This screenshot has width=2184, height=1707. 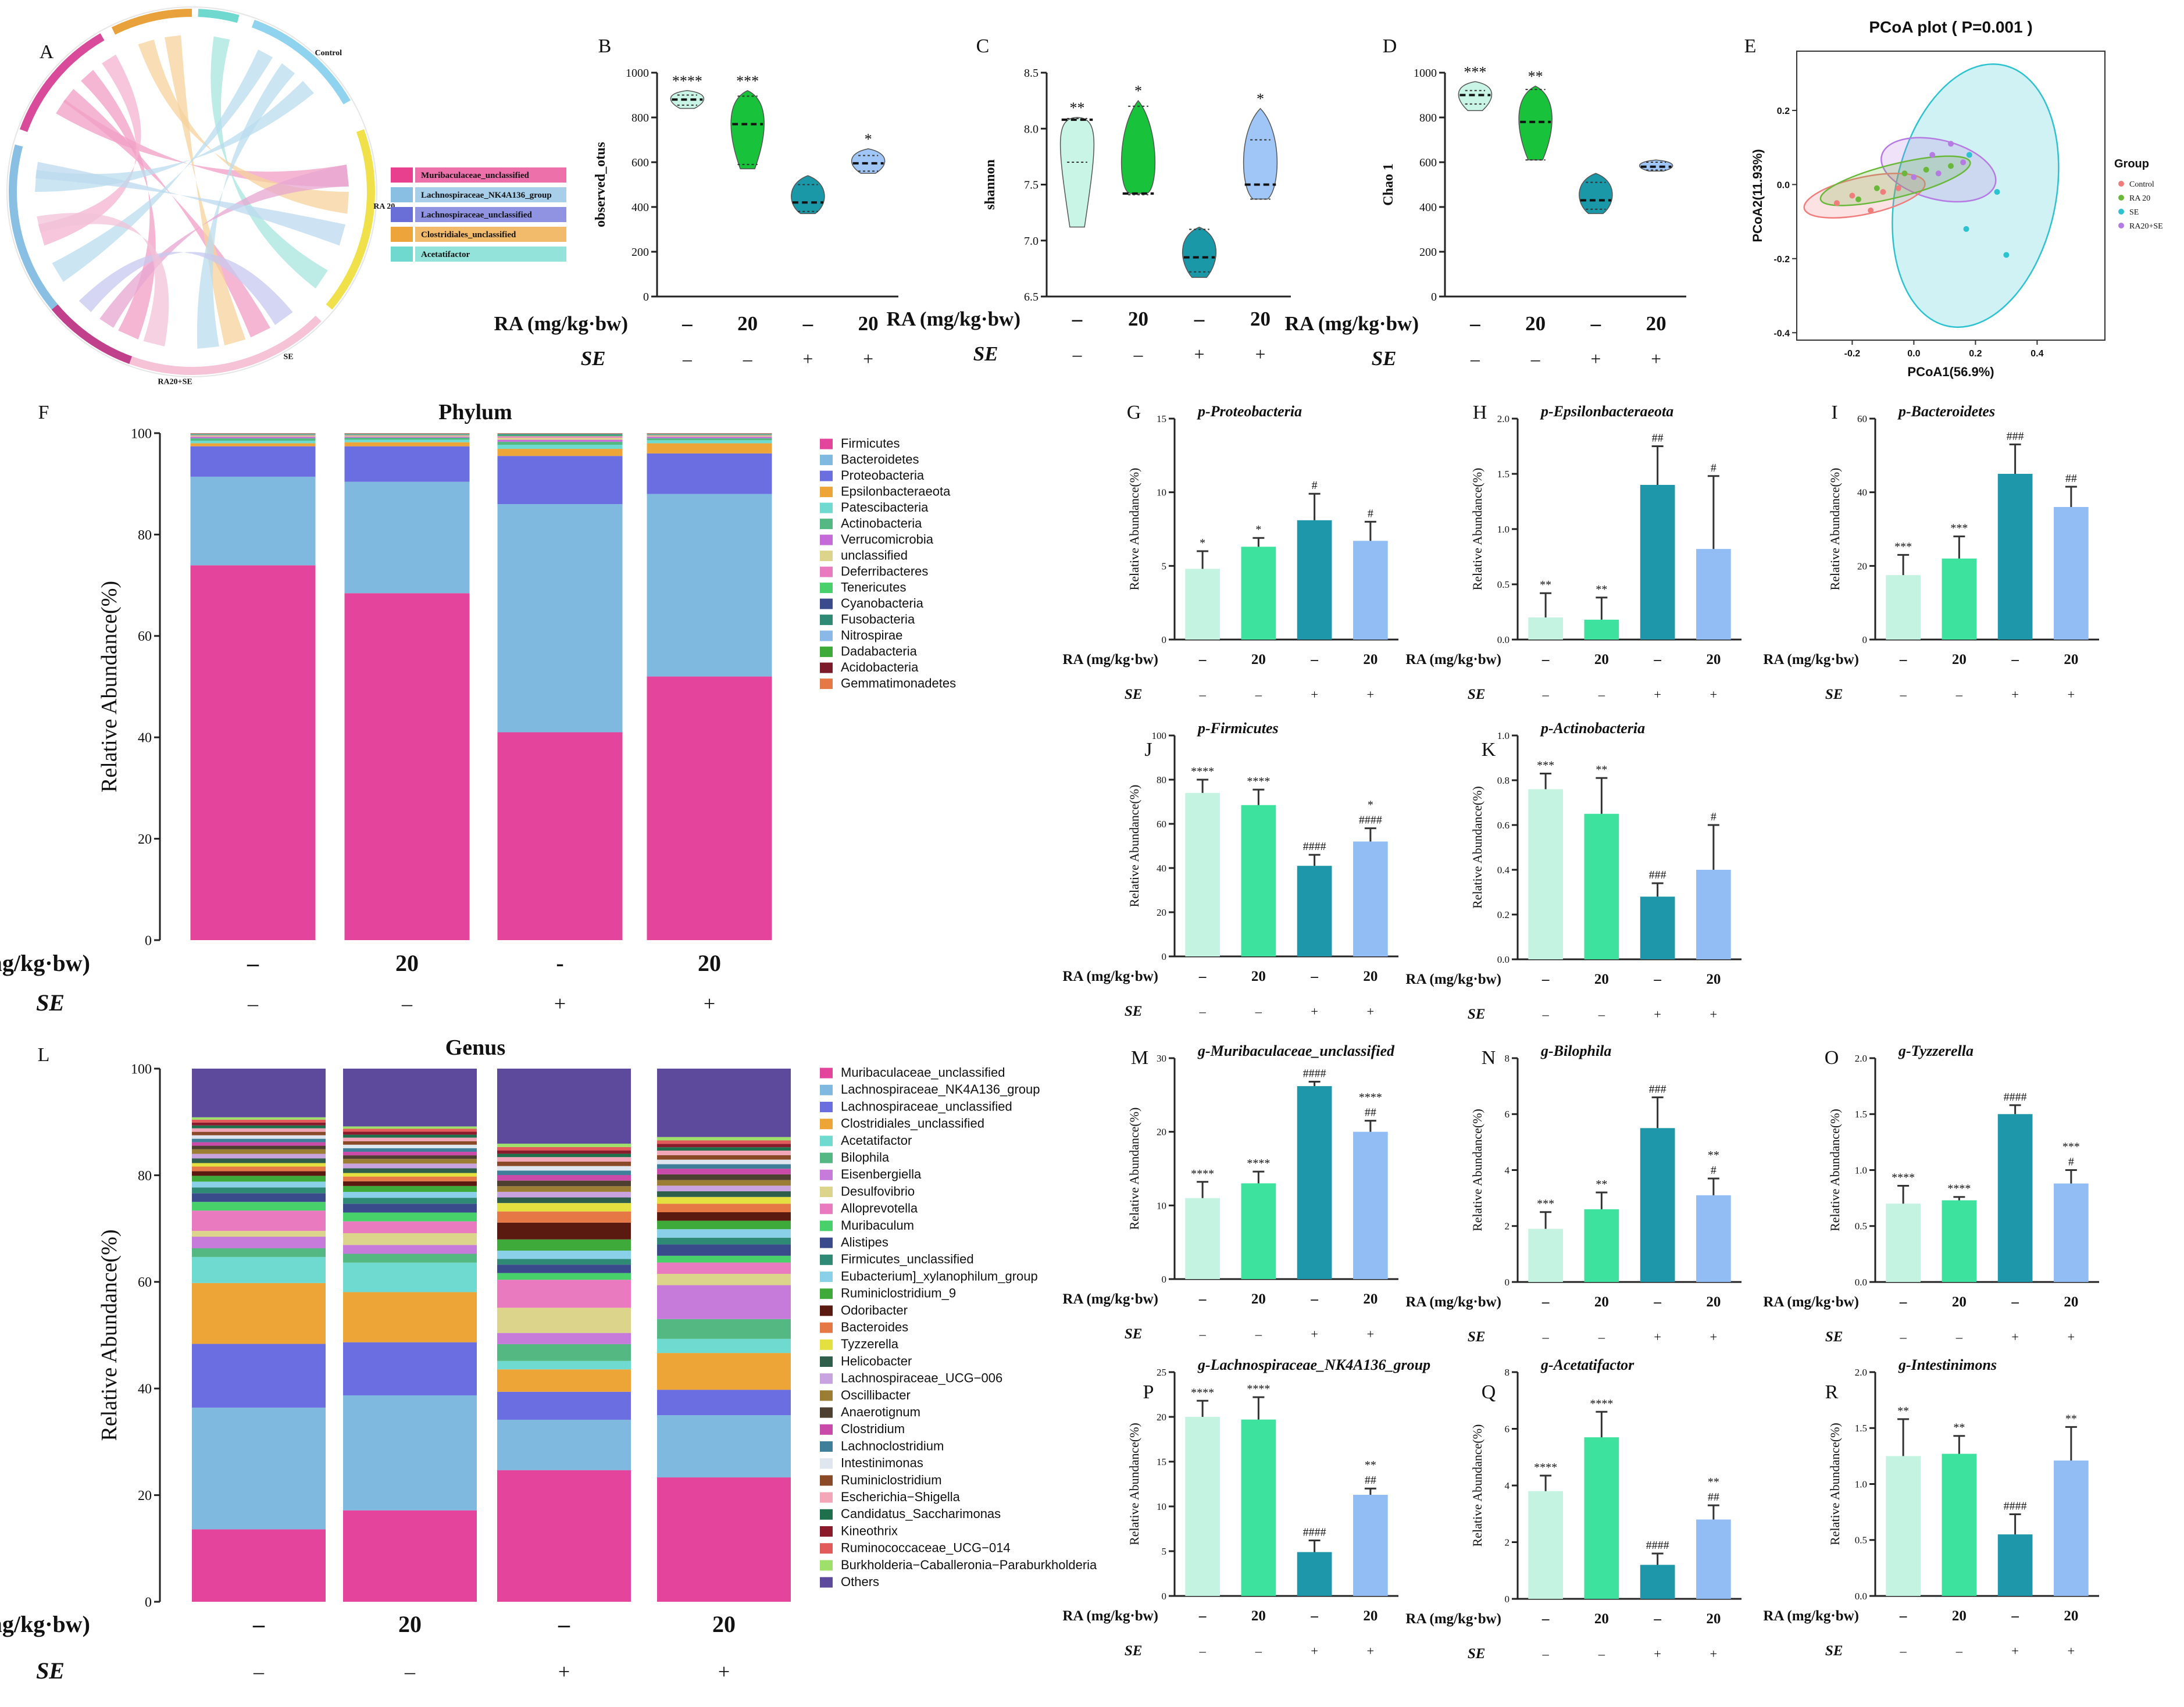 What do you see at coordinates (1947, 1365) in the screenshot?
I see `chart-title: g-Intestinimons` at bounding box center [1947, 1365].